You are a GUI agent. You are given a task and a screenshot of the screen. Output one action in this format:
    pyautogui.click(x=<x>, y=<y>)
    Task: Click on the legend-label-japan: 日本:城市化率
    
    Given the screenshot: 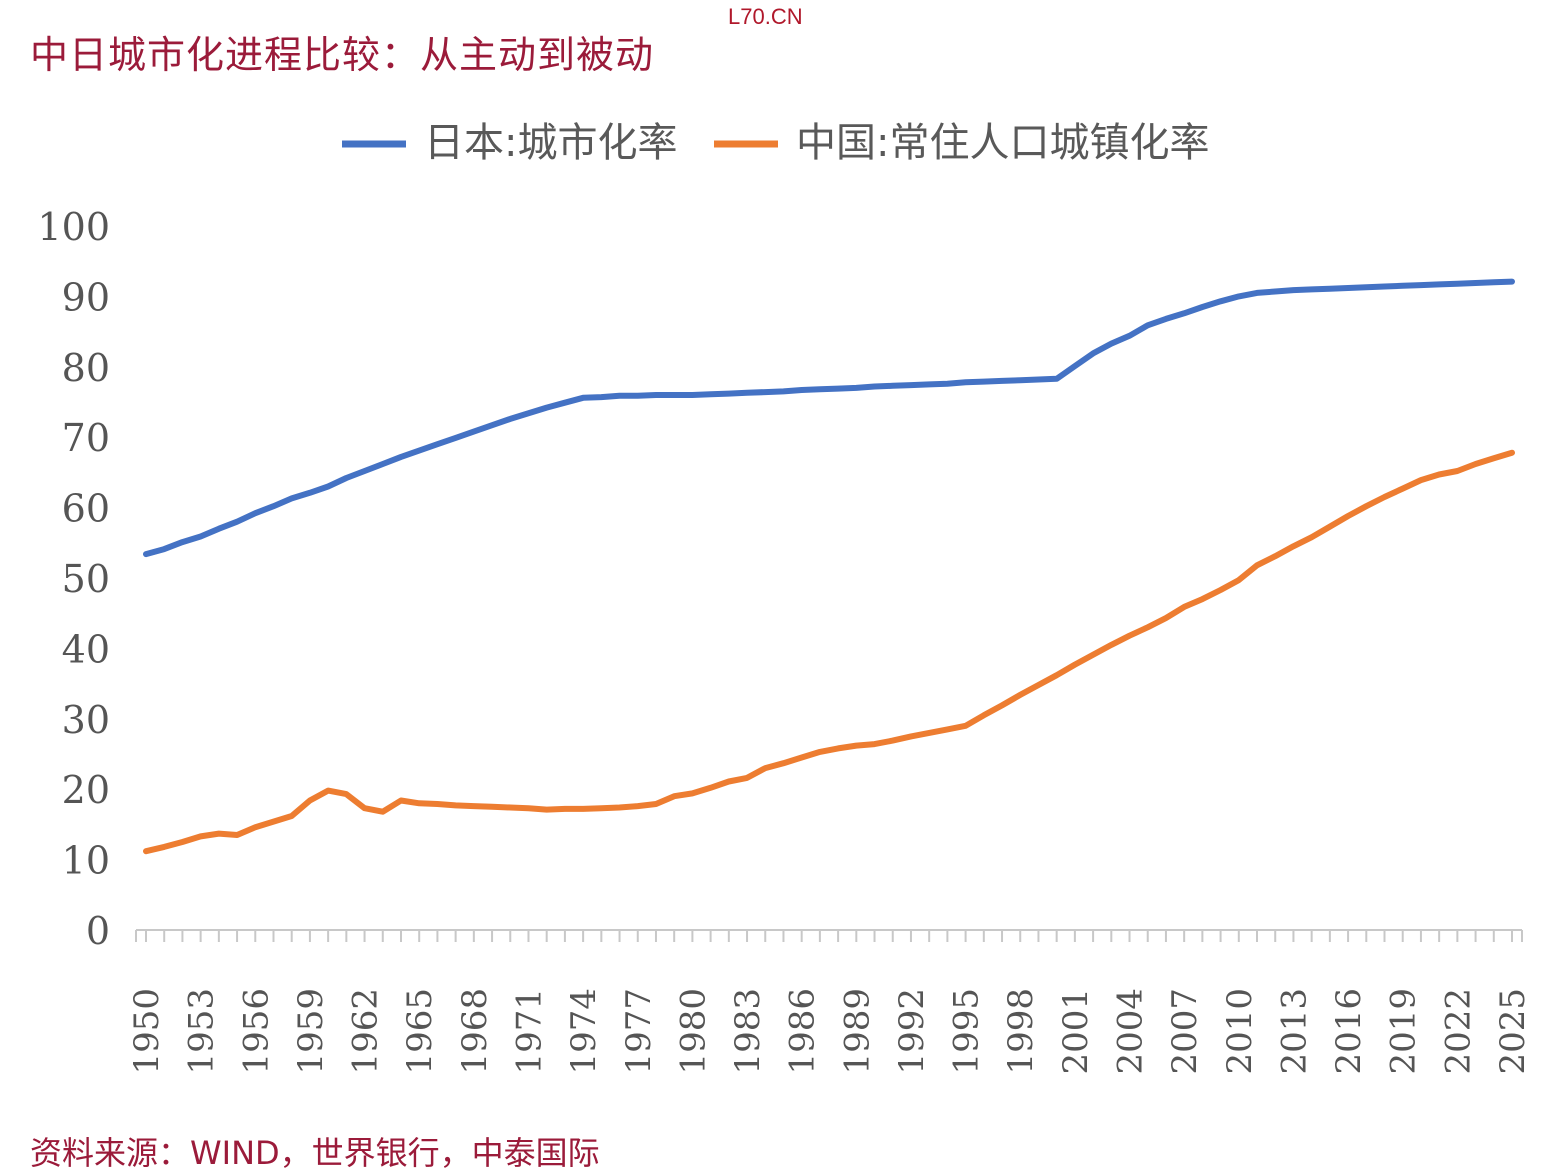 What is the action you would take?
    pyautogui.click(x=550, y=143)
    